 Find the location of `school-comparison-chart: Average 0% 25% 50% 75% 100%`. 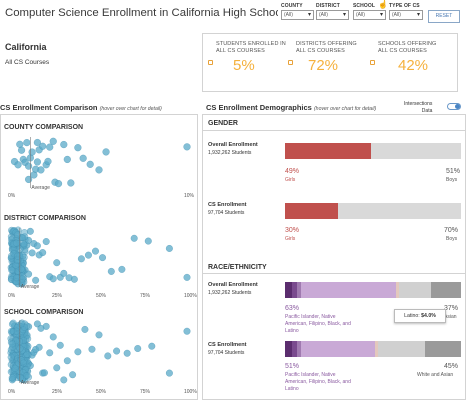

school-comparison-chart: Average 0% 25% 50% 75% 100% is located at coordinates (99, 356).